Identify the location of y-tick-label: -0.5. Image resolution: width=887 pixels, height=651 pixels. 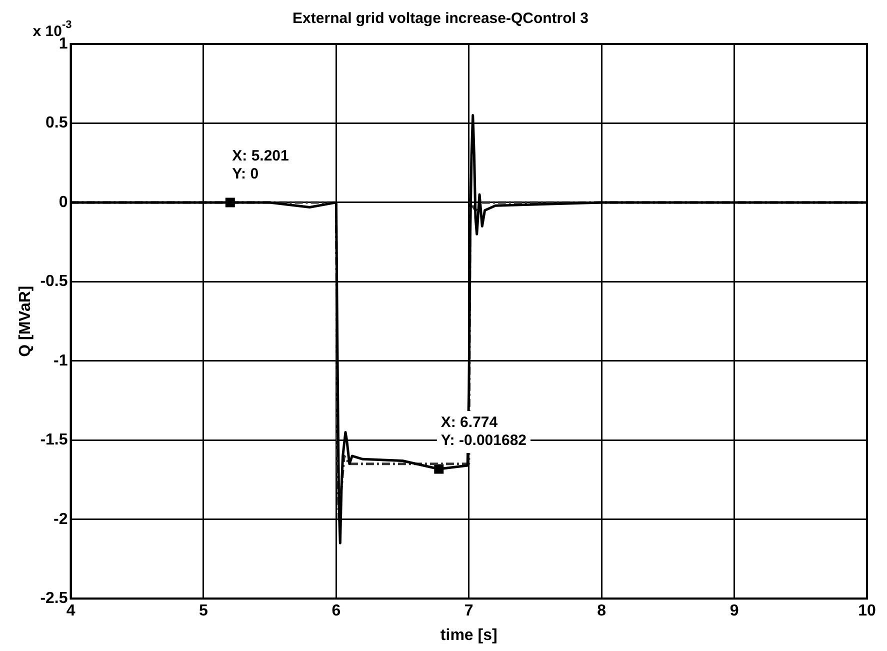
(54, 281).